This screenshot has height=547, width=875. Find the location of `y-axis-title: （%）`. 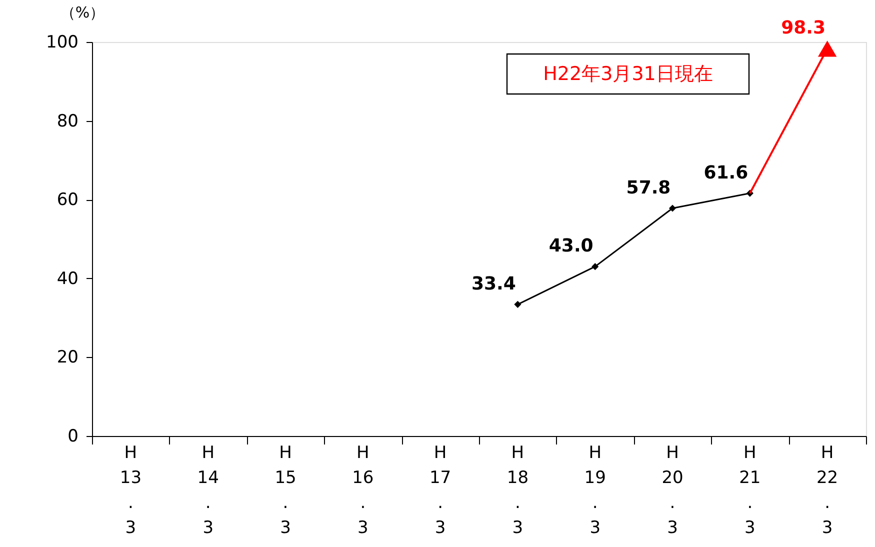

y-axis-title: （%） is located at coordinates (82, 13).